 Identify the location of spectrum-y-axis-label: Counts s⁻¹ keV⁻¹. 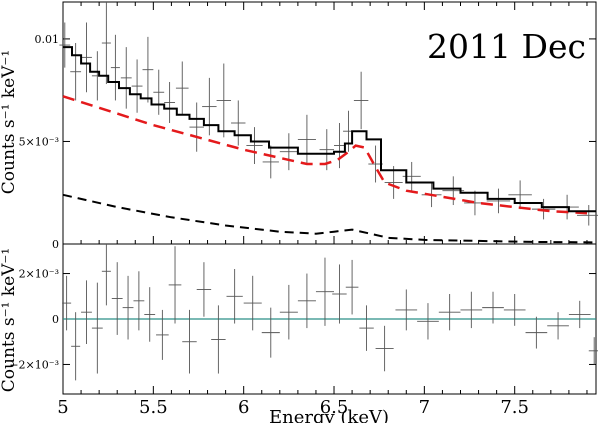
(9, 122).